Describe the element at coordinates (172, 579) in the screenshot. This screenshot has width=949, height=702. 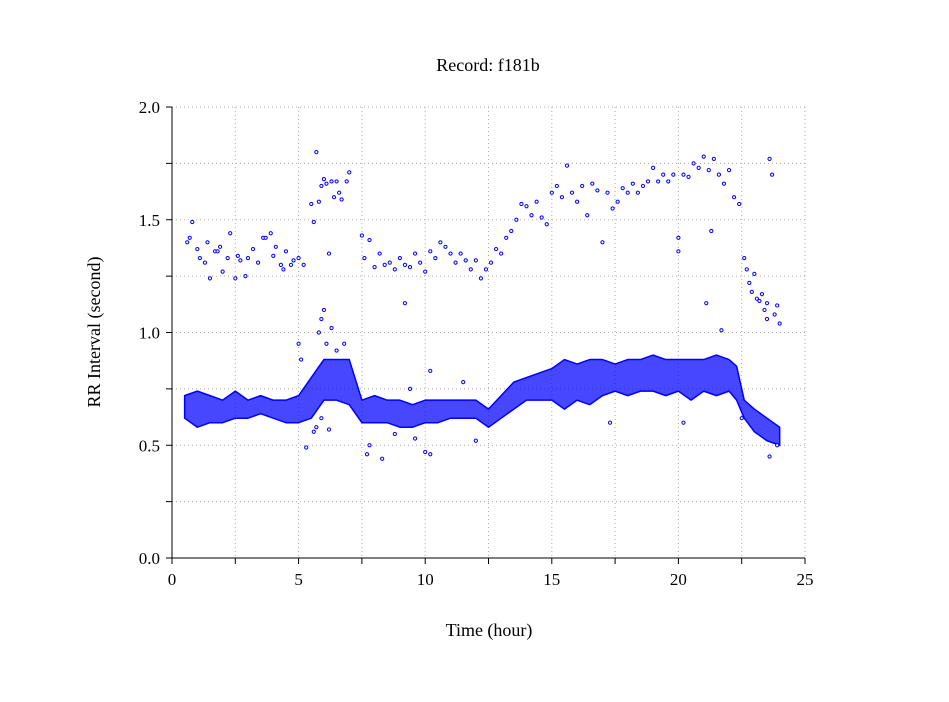
I see `x-tick-label: 0` at that location.